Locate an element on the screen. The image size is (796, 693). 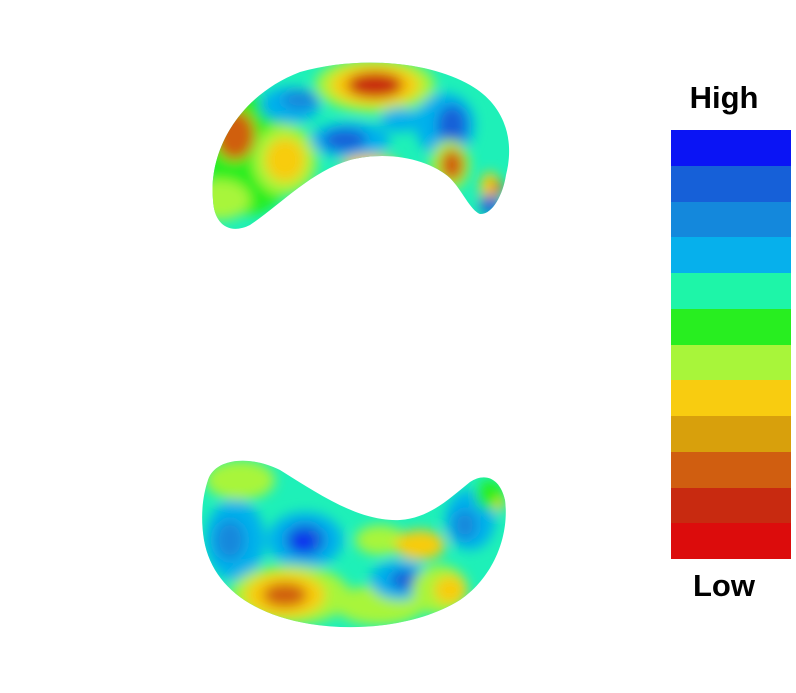
color-scale-bar is located at coordinates (731, 344).